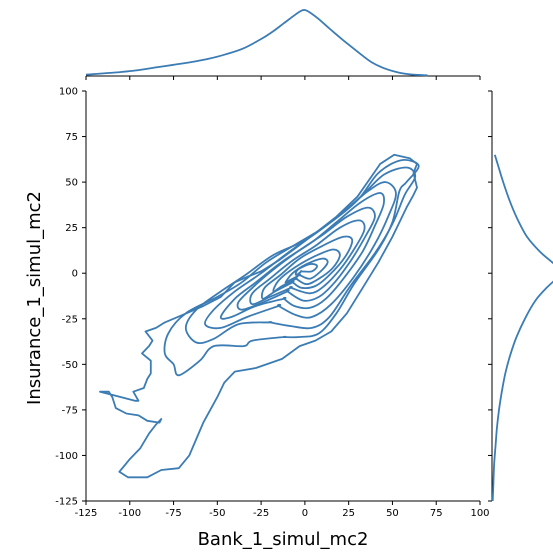 The image size is (553, 556). I want to click on x-tick-label: 75, so click(436, 513).